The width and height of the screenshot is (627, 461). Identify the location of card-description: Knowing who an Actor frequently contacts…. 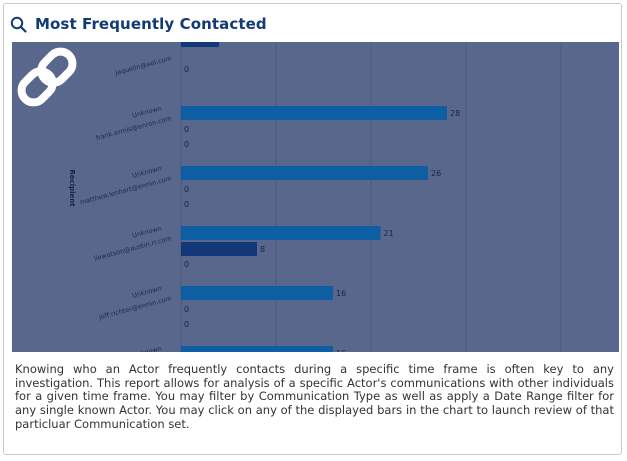
(314, 396).